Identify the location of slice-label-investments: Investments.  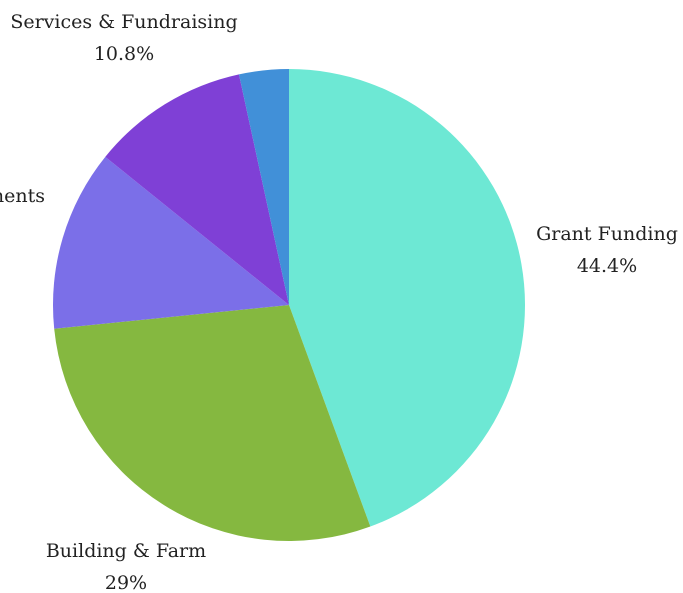
(22, 196).